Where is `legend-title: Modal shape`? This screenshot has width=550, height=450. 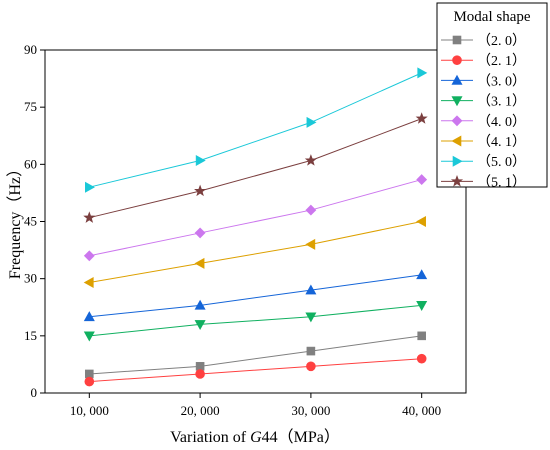
legend-title: Modal shape is located at coordinates (491, 17).